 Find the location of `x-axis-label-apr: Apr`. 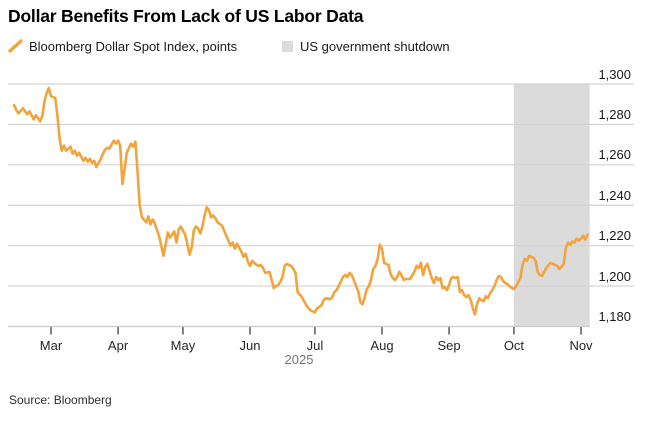

x-axis-label-apr: Apr is located at coordinates (118, 345).